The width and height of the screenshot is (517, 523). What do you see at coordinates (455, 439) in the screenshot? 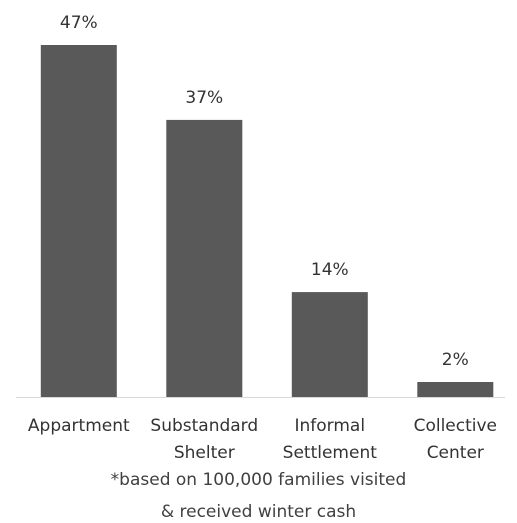
I see `category-label-3: Collective Center` at bounding box center [455, 439].